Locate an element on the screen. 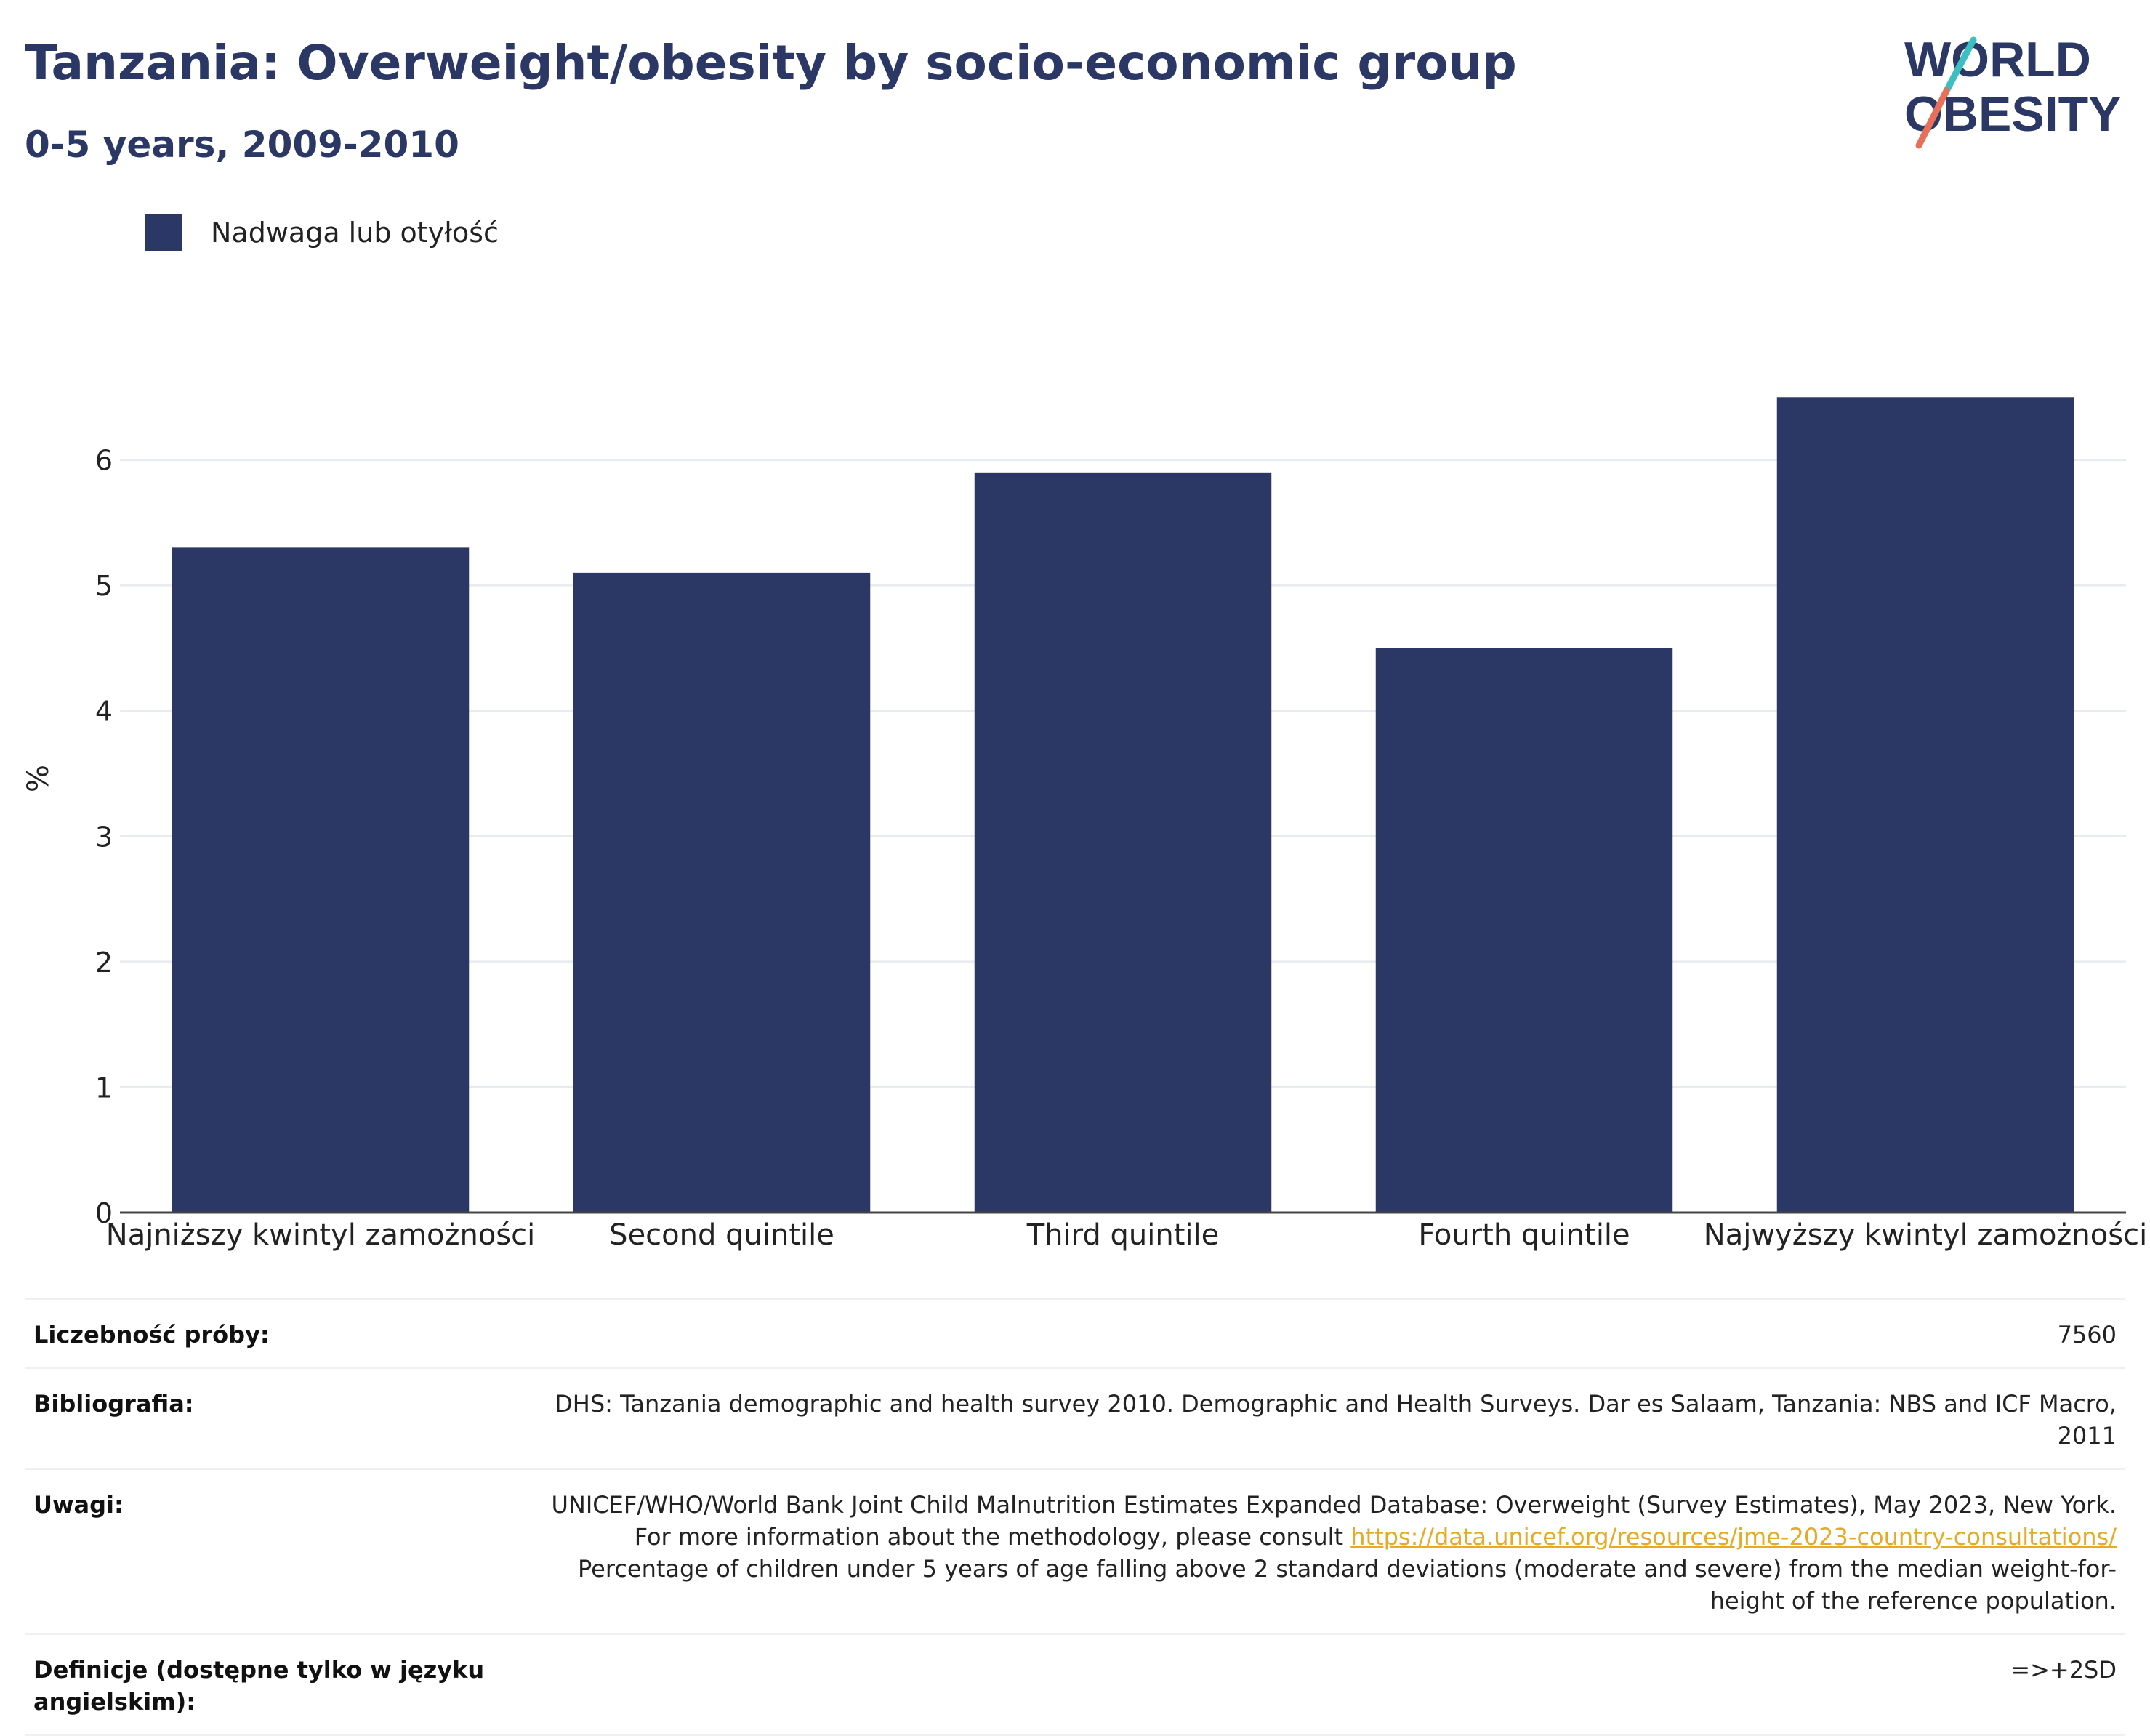 This screenshot has width=2150, height=1736. page-subtitle: 0-5 years, 2009-2010 is located at coordinates (242, 145).